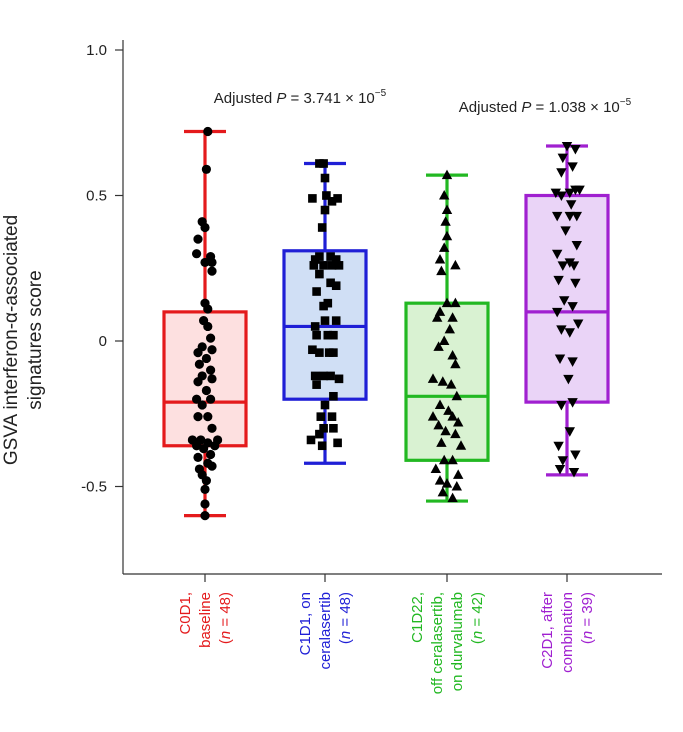  I want to click on y-axis-label-line-1: GSVA interferon-α-associated, so click(11, 340).